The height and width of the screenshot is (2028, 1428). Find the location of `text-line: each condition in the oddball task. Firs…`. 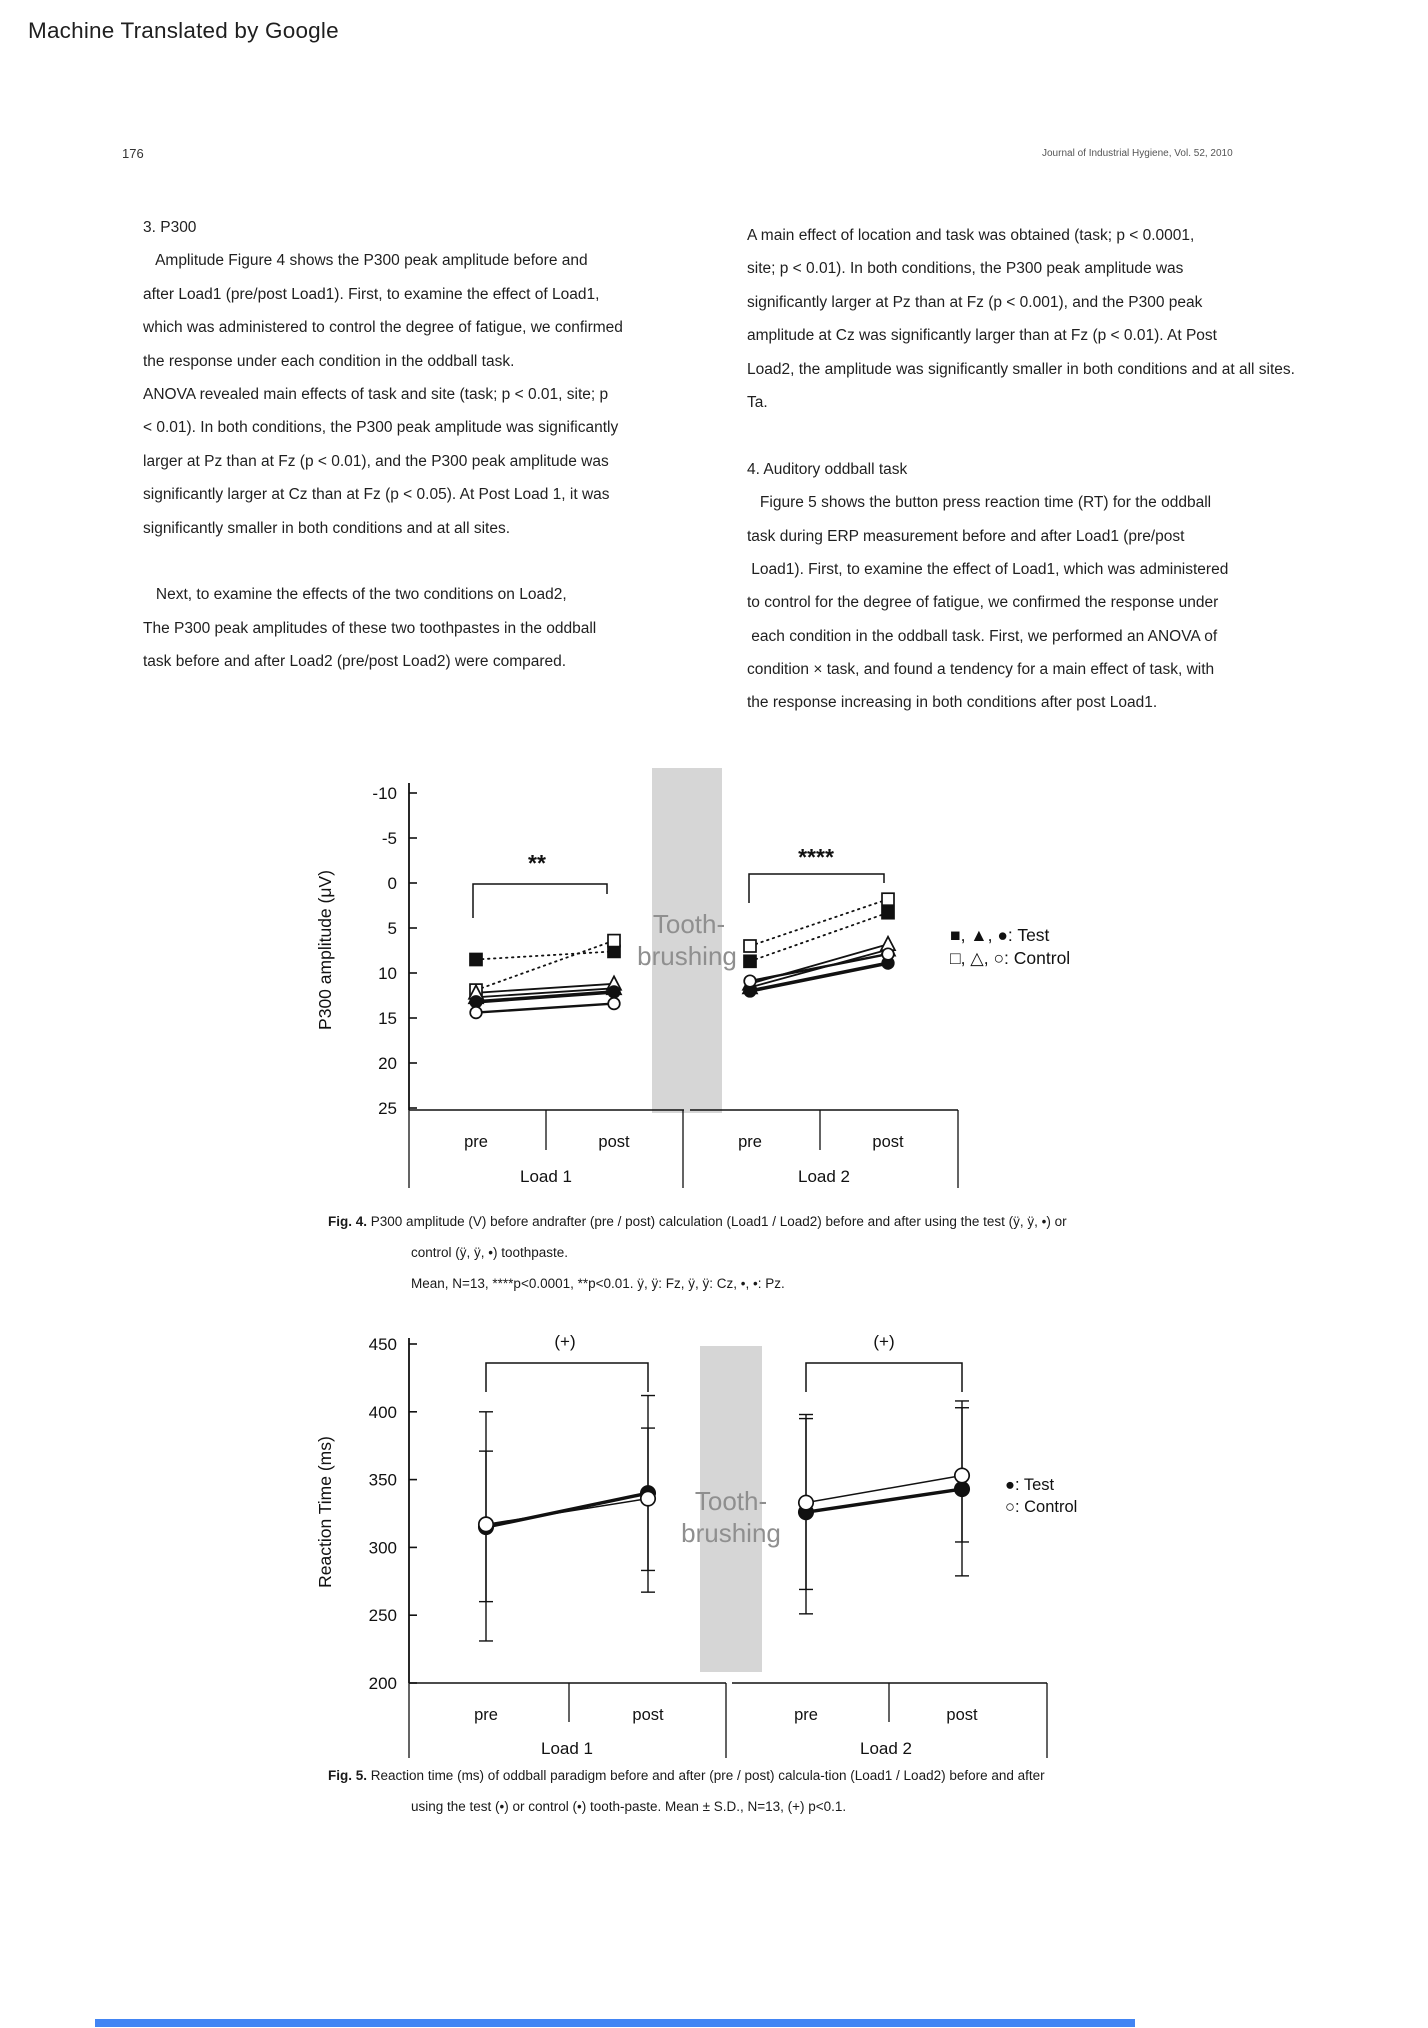

text-line: each condition in the oddball task. Firs… is located at coordinates (982, 636).